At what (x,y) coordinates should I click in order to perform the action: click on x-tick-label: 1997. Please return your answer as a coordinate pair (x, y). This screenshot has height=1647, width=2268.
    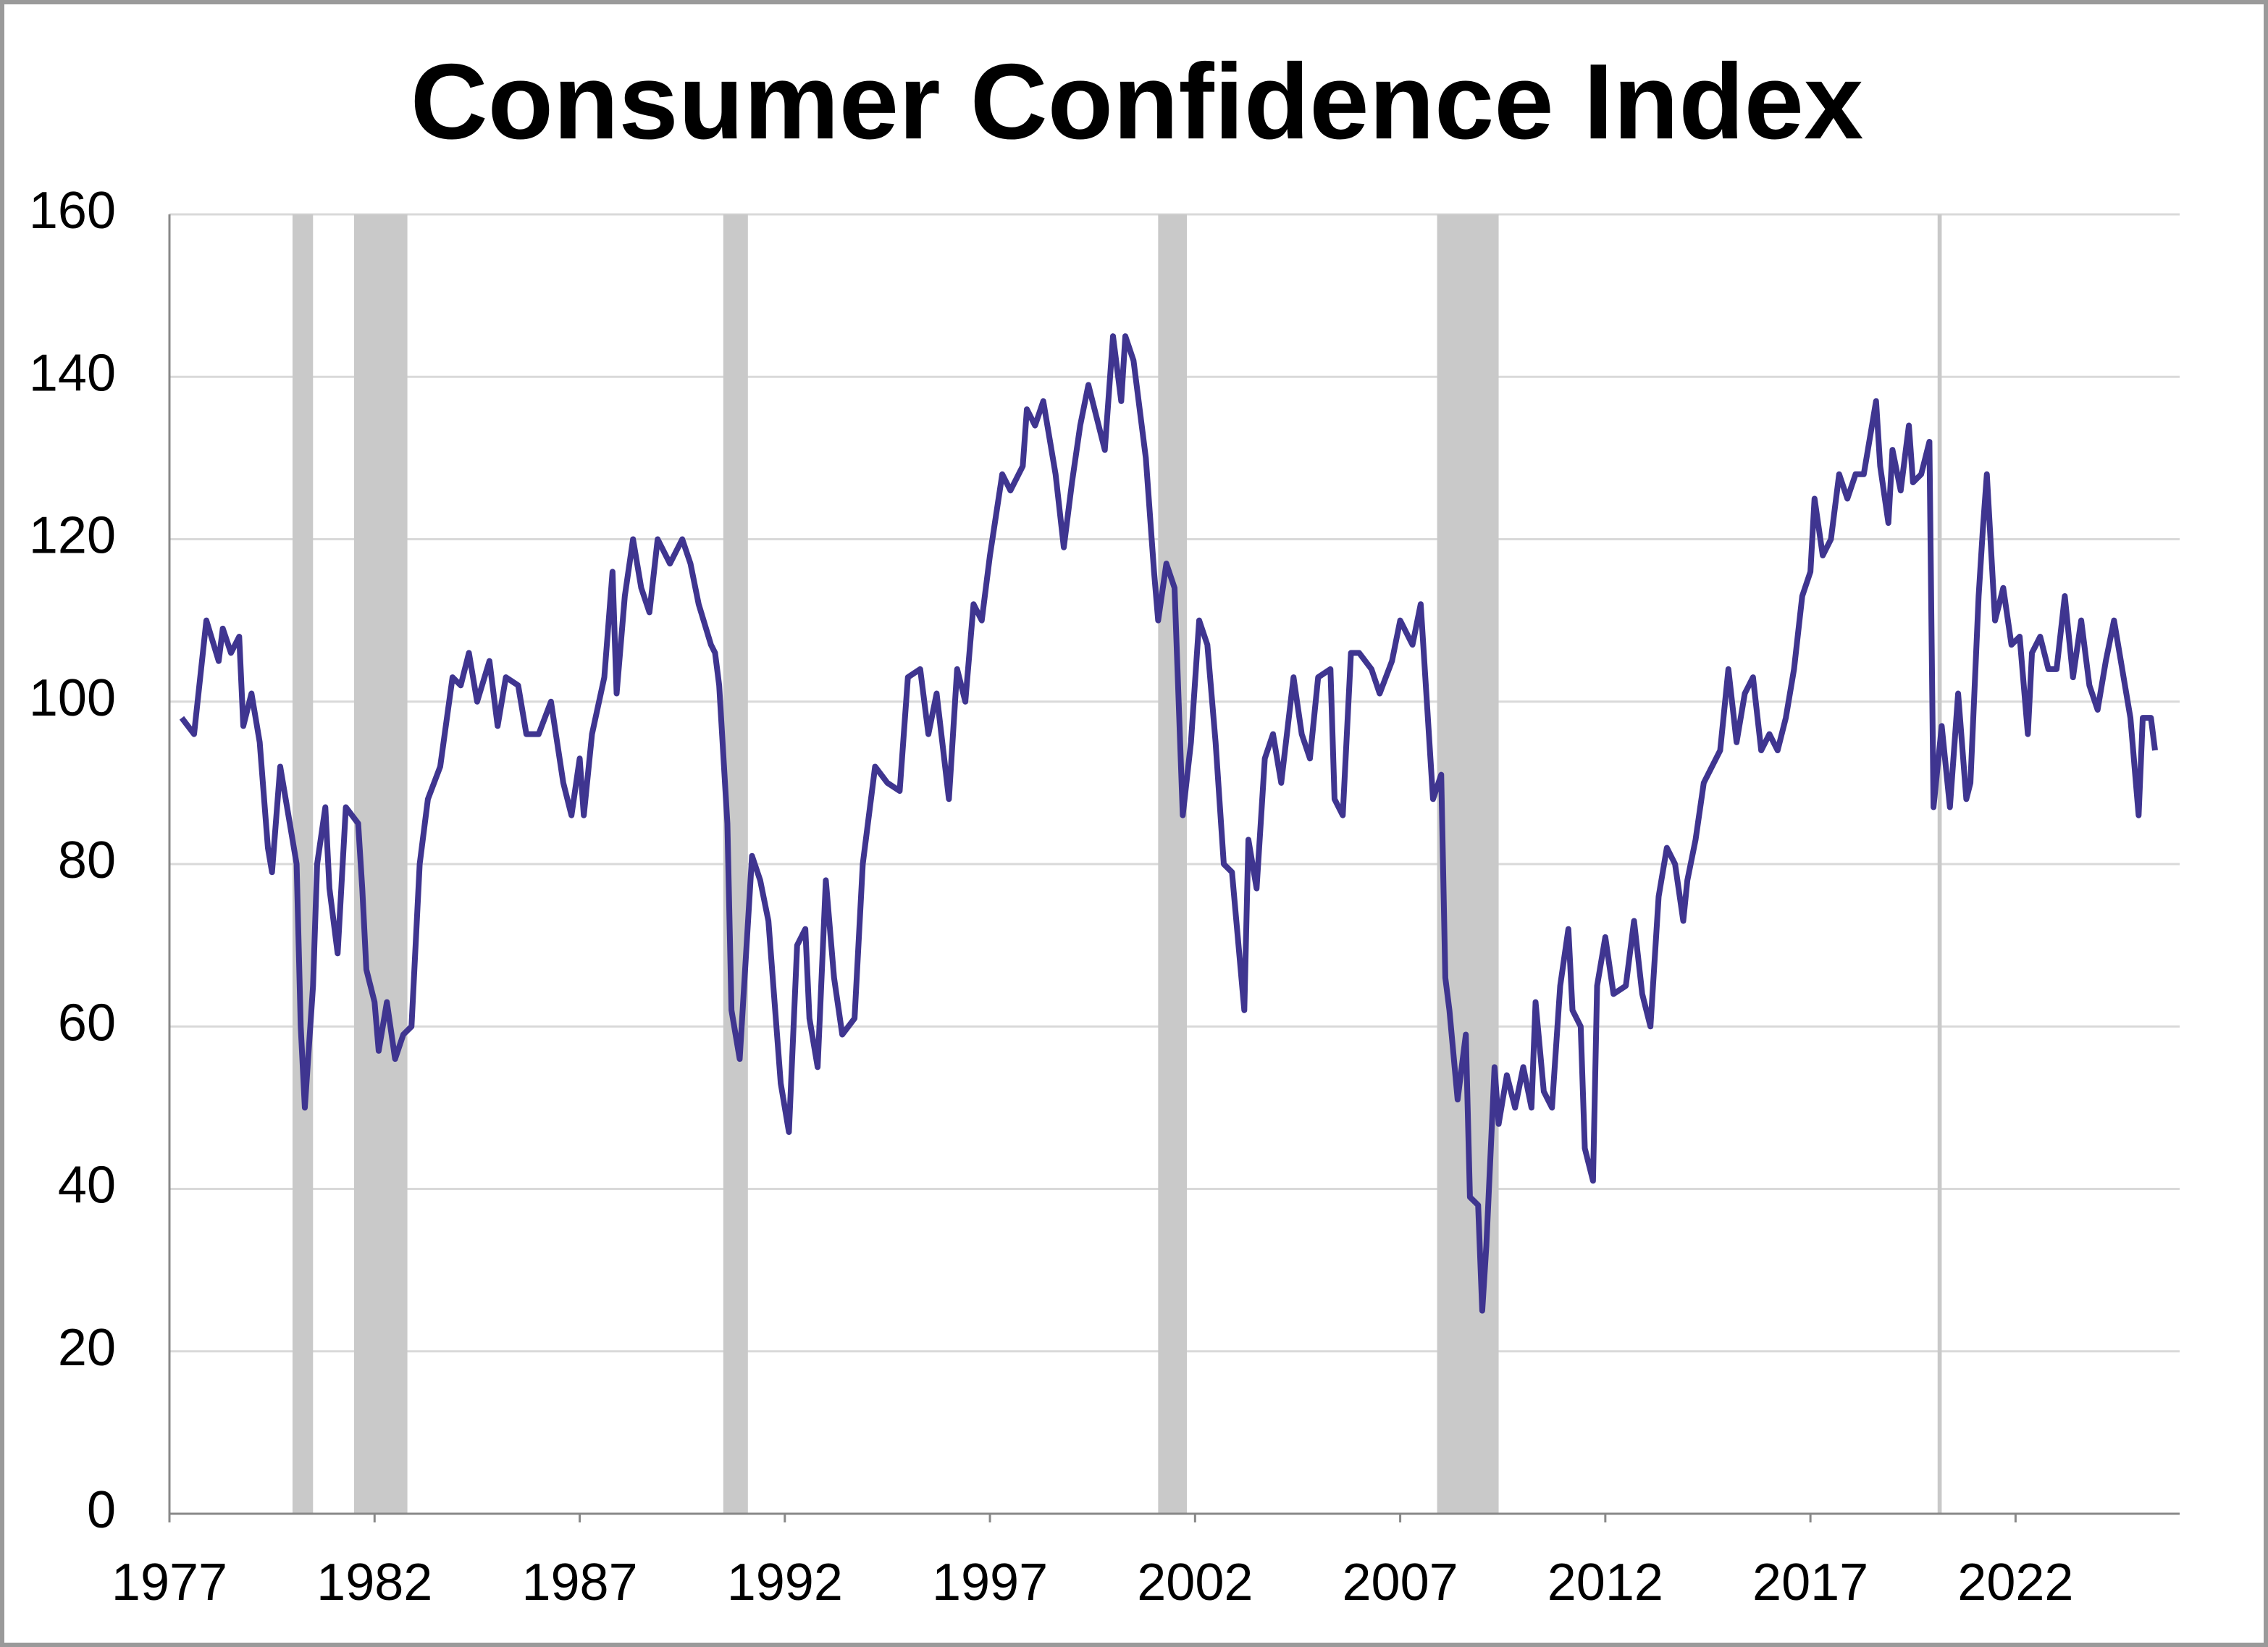
    Looking at the image, I should click on (990, 1583).